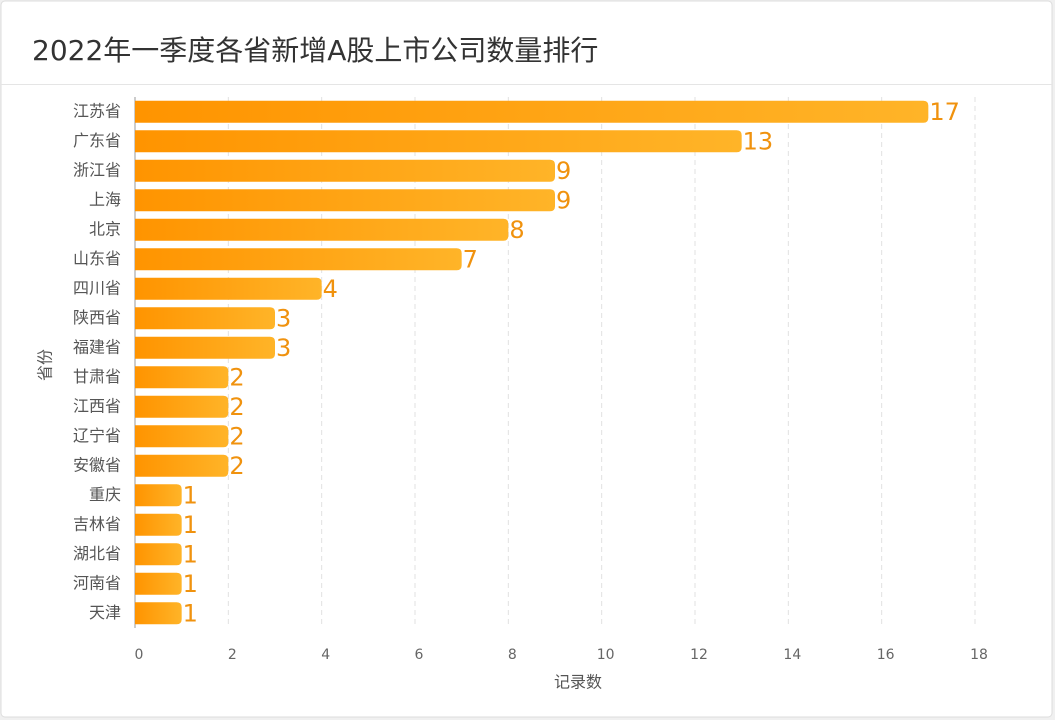 The width and height of the screenshot is (1055, 720). What do you see at coordinates (105, 494) in the screenshot?
I see `y-tick-label: 重庆` at bounding box center [105, 494].